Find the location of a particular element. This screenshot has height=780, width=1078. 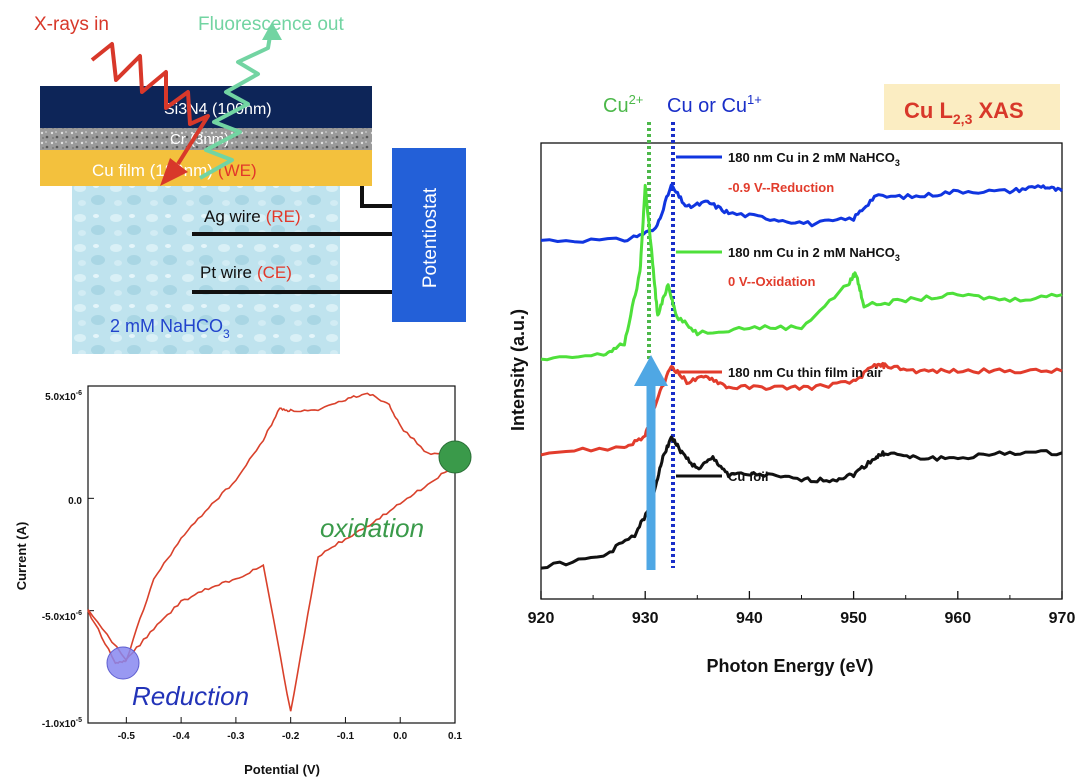

oxidation-marker is located at coordinates (455, 457).